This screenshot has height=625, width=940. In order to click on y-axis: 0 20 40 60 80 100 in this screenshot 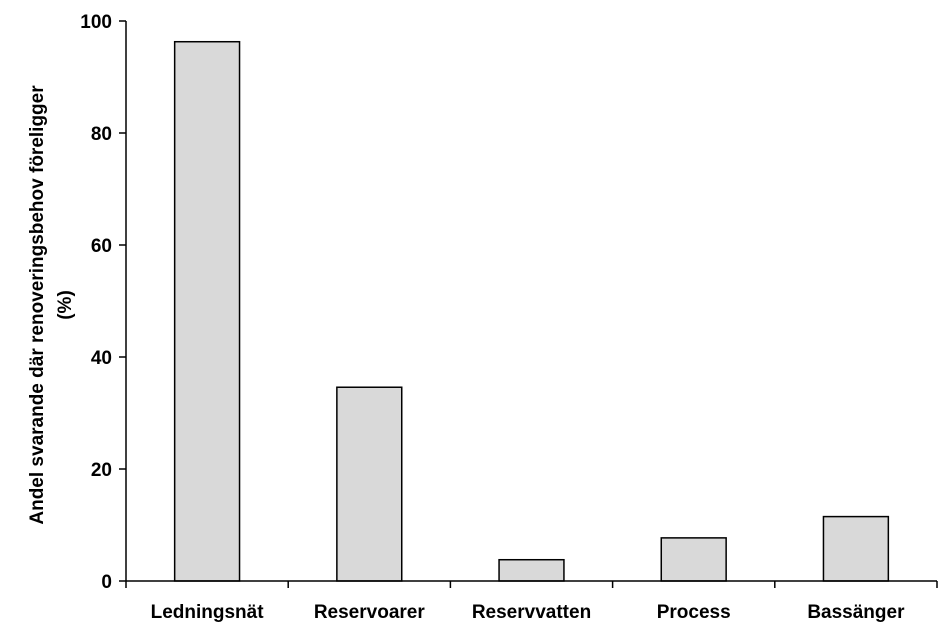, I will do `click(103, 302)`.